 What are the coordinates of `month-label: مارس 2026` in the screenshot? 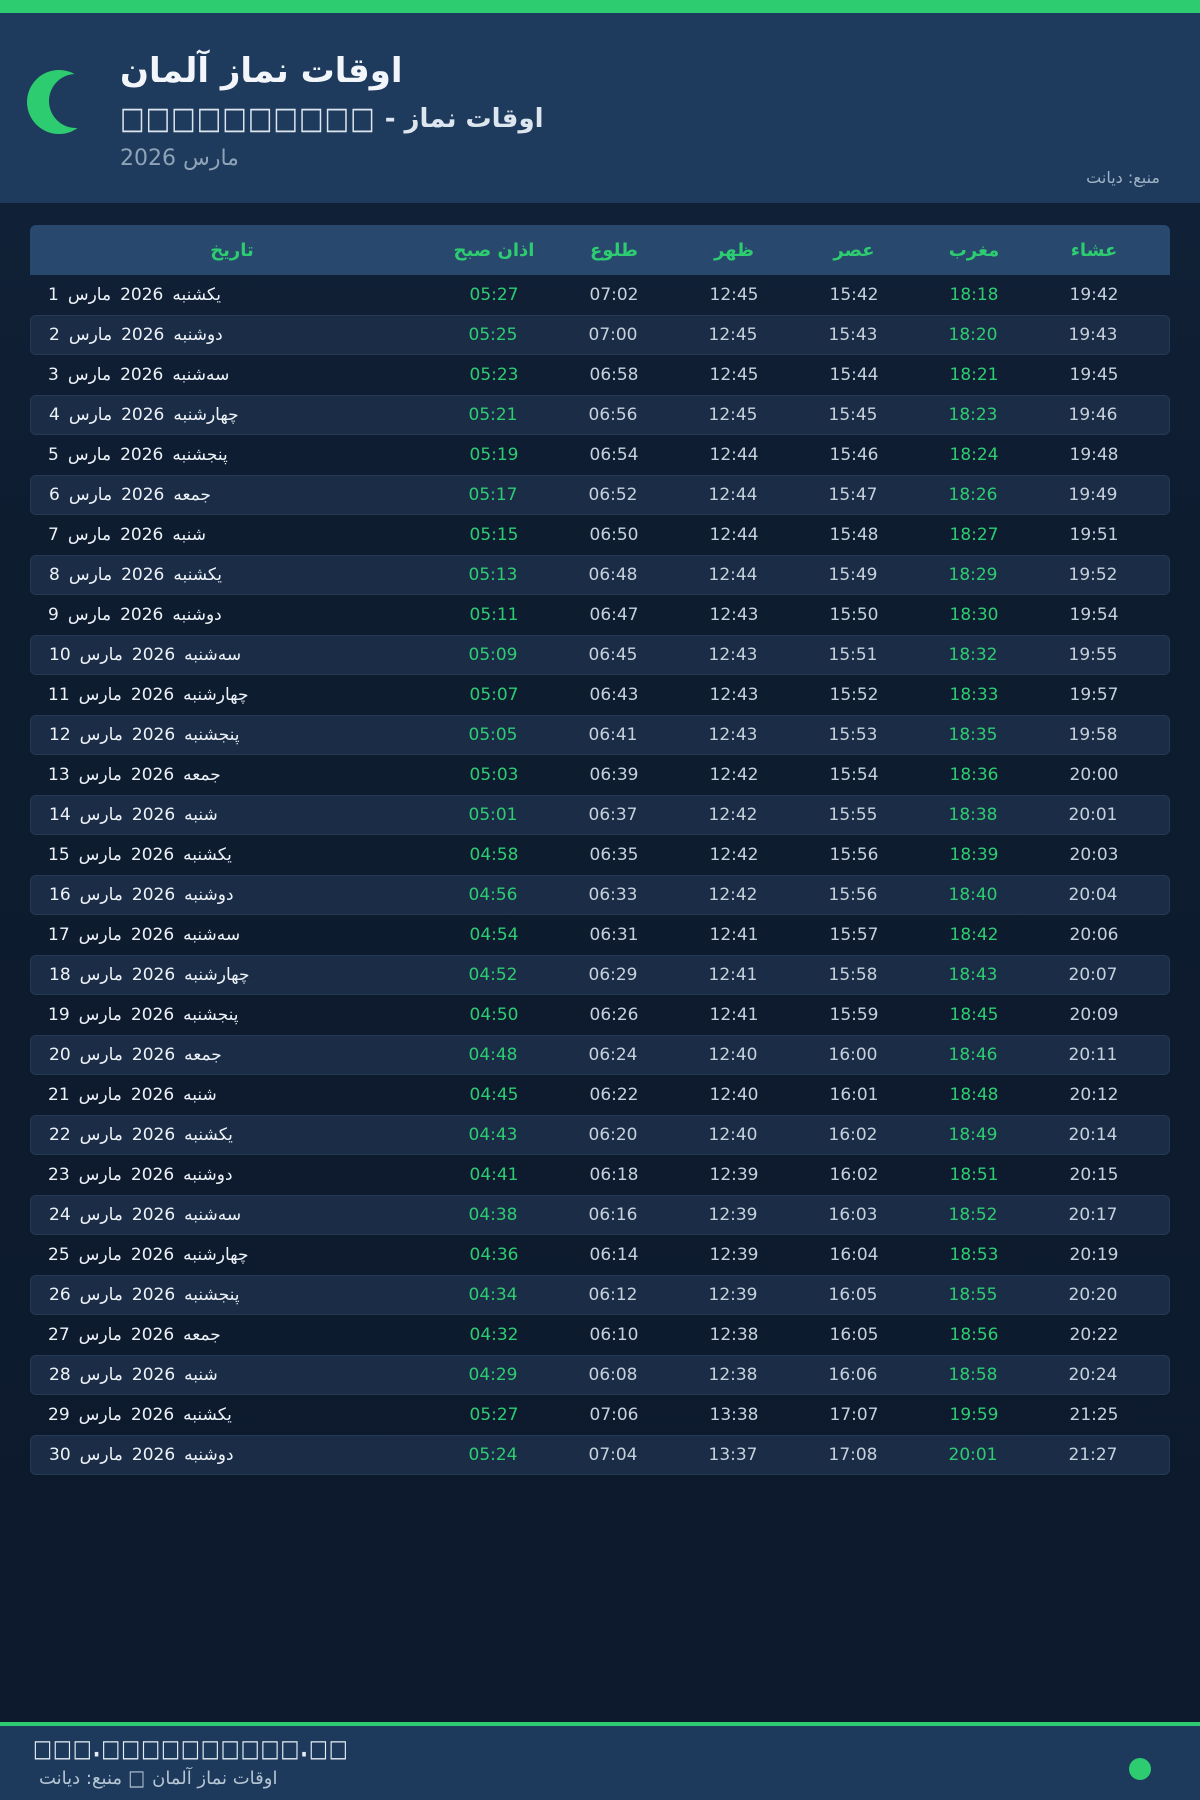 It's located at (179, 158).